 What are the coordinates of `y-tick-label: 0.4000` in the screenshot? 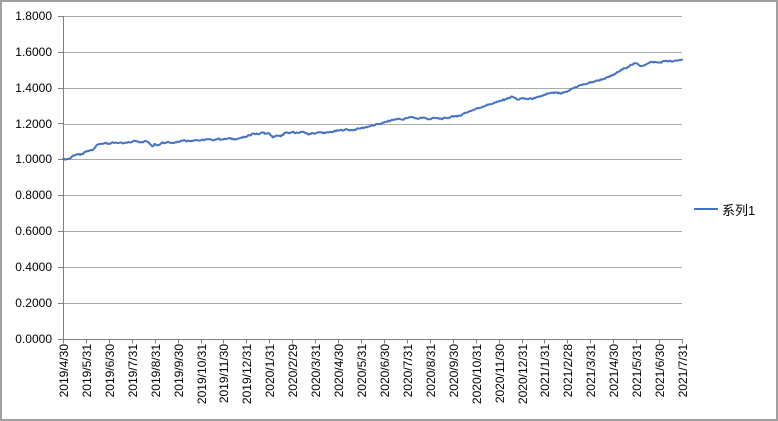 It's located at (33, 266).